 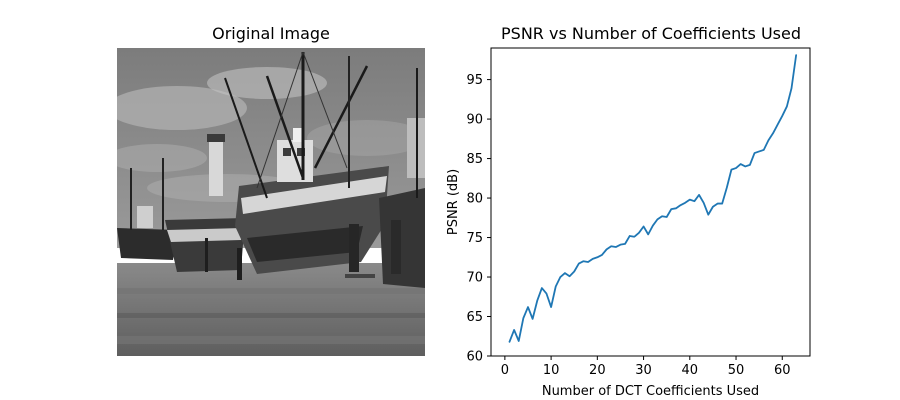 What do you see at coordinates (474, 80) in the screenshot?
I see `y-tick-label: 95` at bounding box center [474, 80].